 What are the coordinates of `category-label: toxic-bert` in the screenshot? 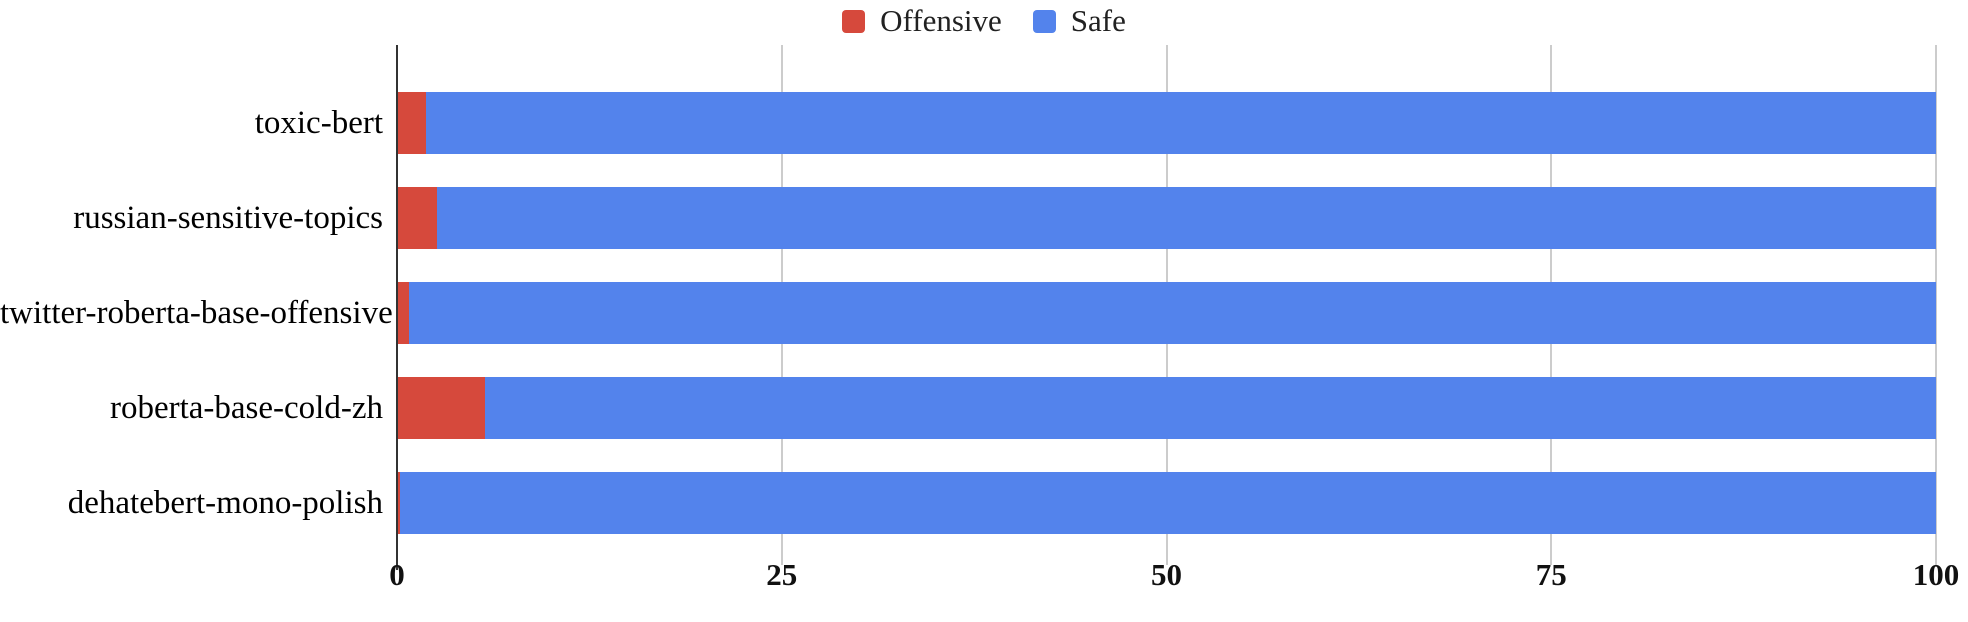 It's located at (318, 122).